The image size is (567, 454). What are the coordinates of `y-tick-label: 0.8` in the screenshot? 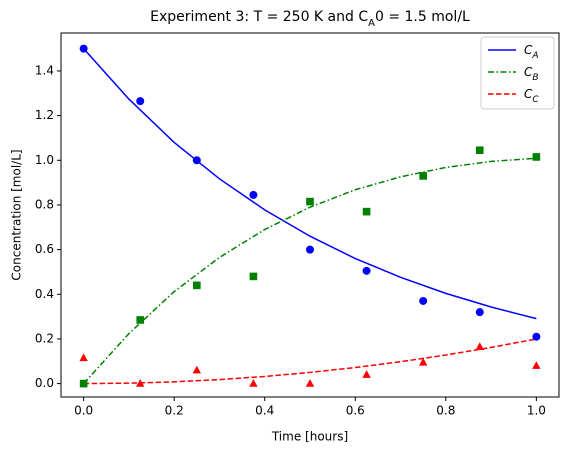 It's located at (44, 204).